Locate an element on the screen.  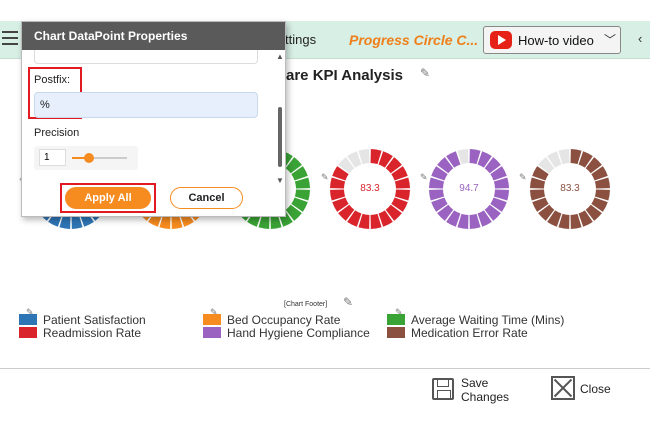
scroll-up-icon: ▲ is located at coordinates (280, 56).